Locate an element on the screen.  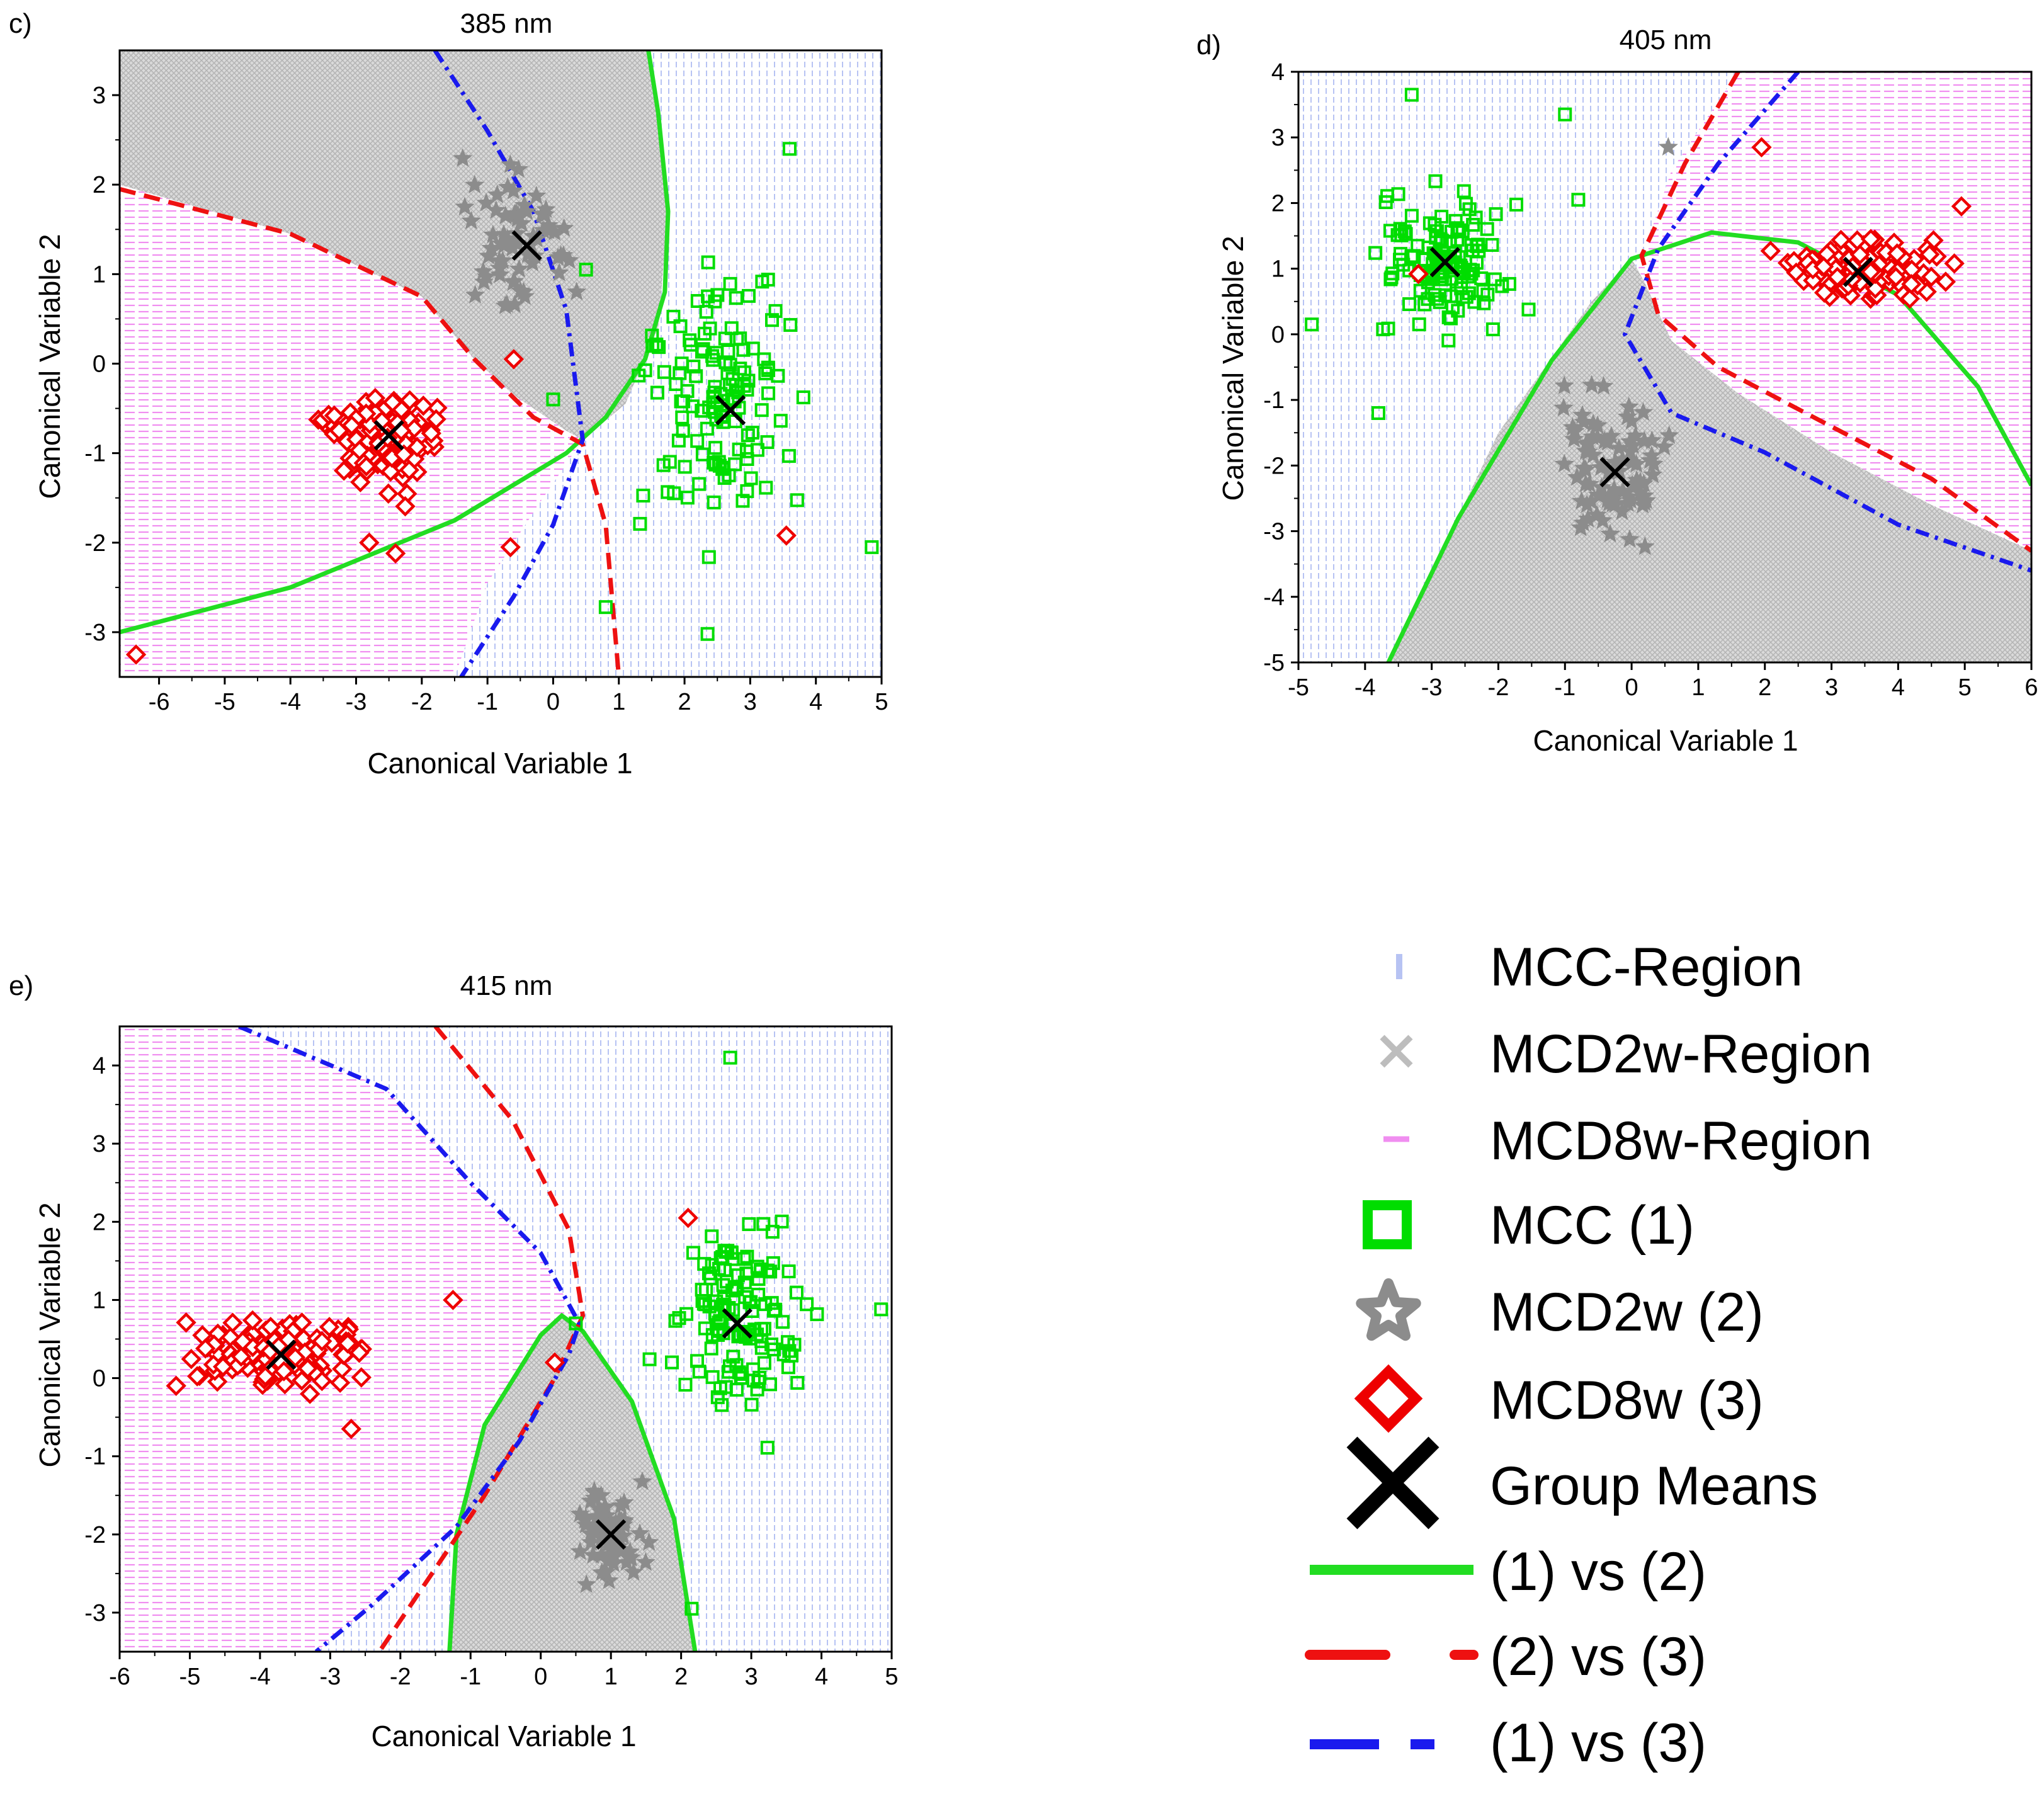
x-axis-title: Canonical Variable 1 is located at coordinates (1665, 741).